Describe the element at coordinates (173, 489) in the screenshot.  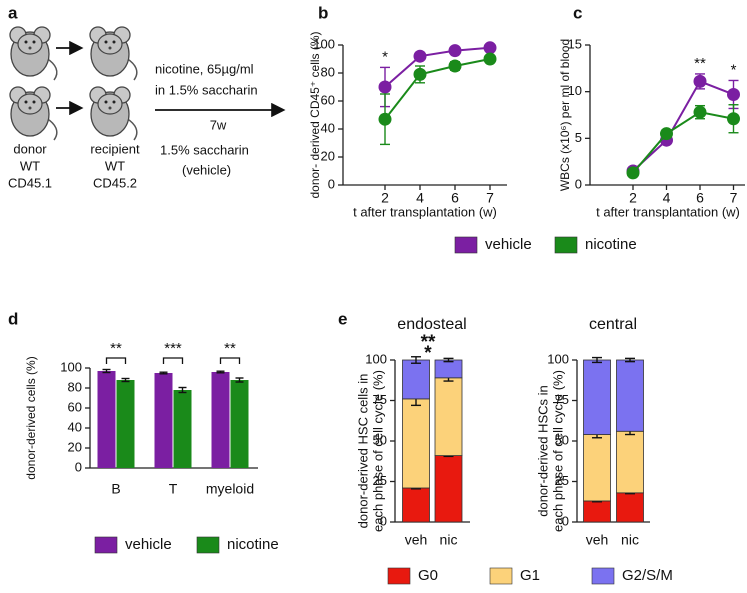
I see `x-tick-label: T` at that location.